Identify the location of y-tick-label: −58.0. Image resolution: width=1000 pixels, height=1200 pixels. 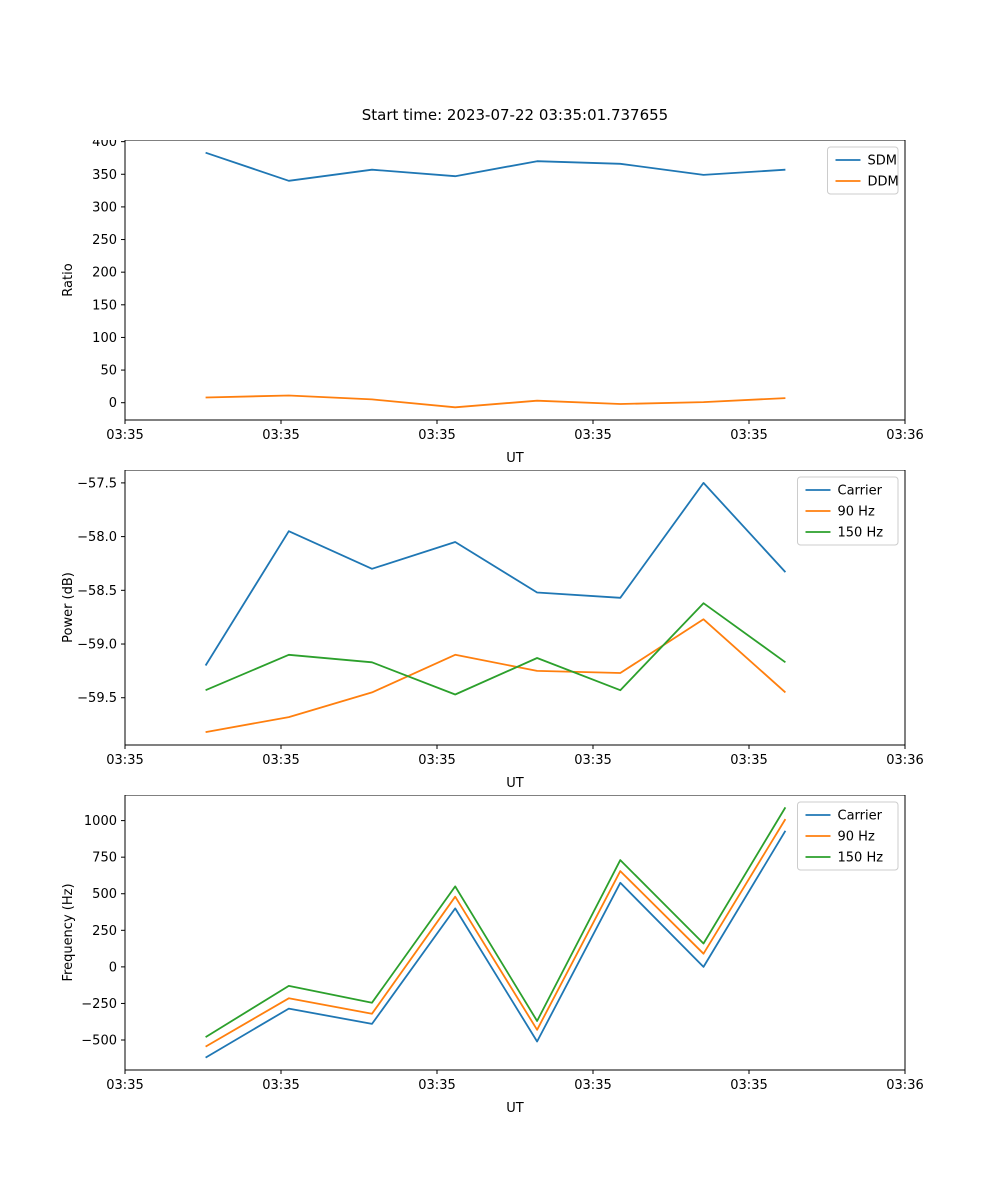
(97, 537).